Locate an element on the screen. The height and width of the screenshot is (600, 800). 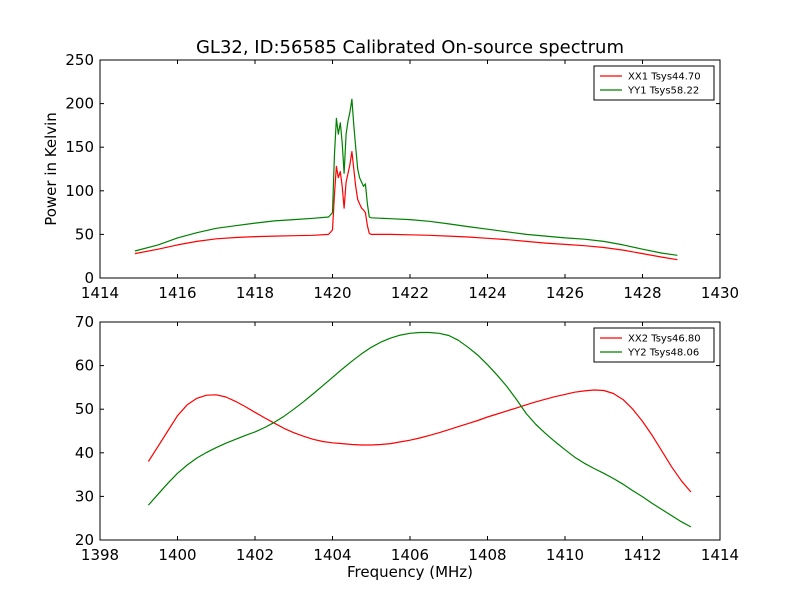
top-legend-label-2: YY1 Tsys58.22 is located at coordinates (663, 91).